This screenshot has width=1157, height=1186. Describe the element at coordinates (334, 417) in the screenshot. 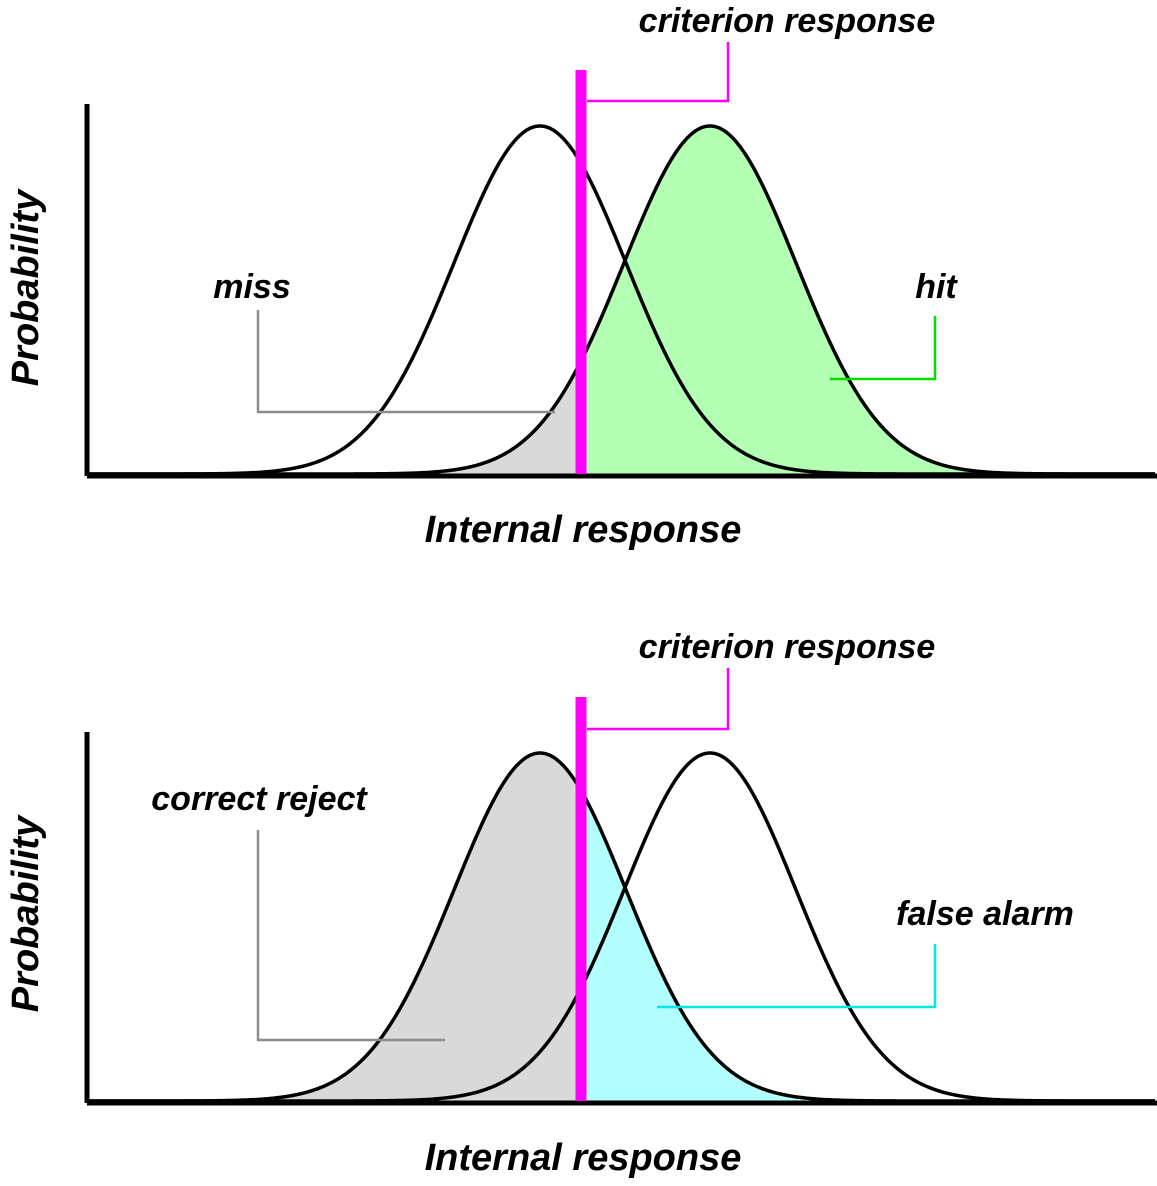

I see `miss-shaded-area` at that location.